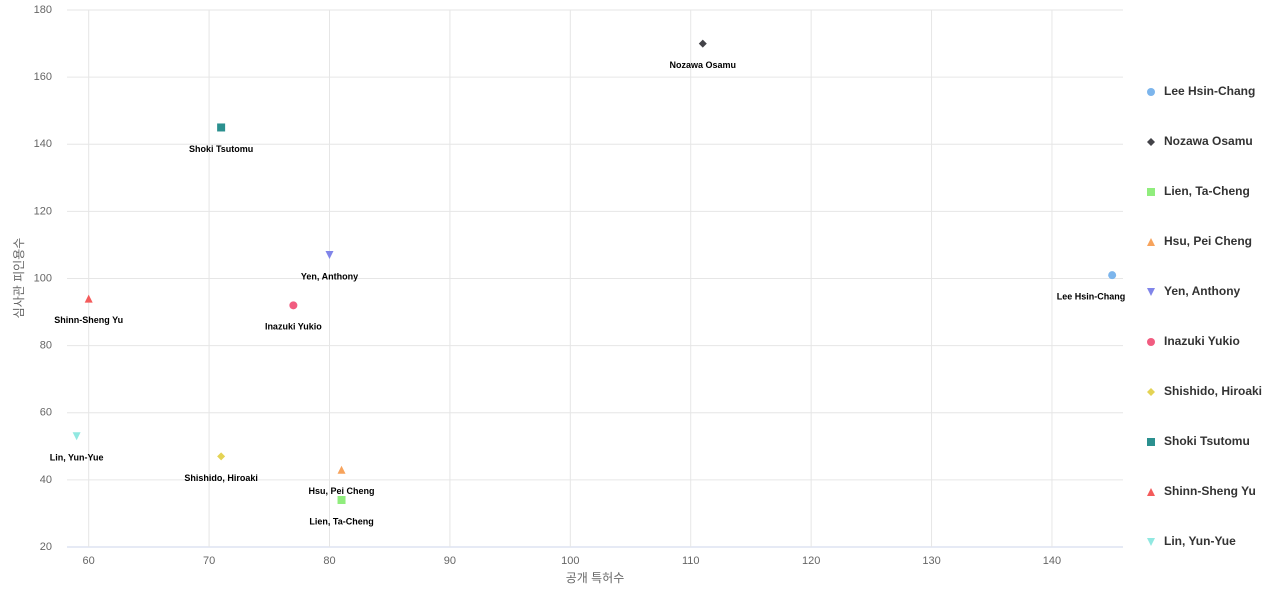 The width and height of the screenshot is (1280, 600). What do you see at coordinates (221, 478) in the screenshot?
I see `data-label: Shishido, Hiroaki` at bounding box center [221, 478].